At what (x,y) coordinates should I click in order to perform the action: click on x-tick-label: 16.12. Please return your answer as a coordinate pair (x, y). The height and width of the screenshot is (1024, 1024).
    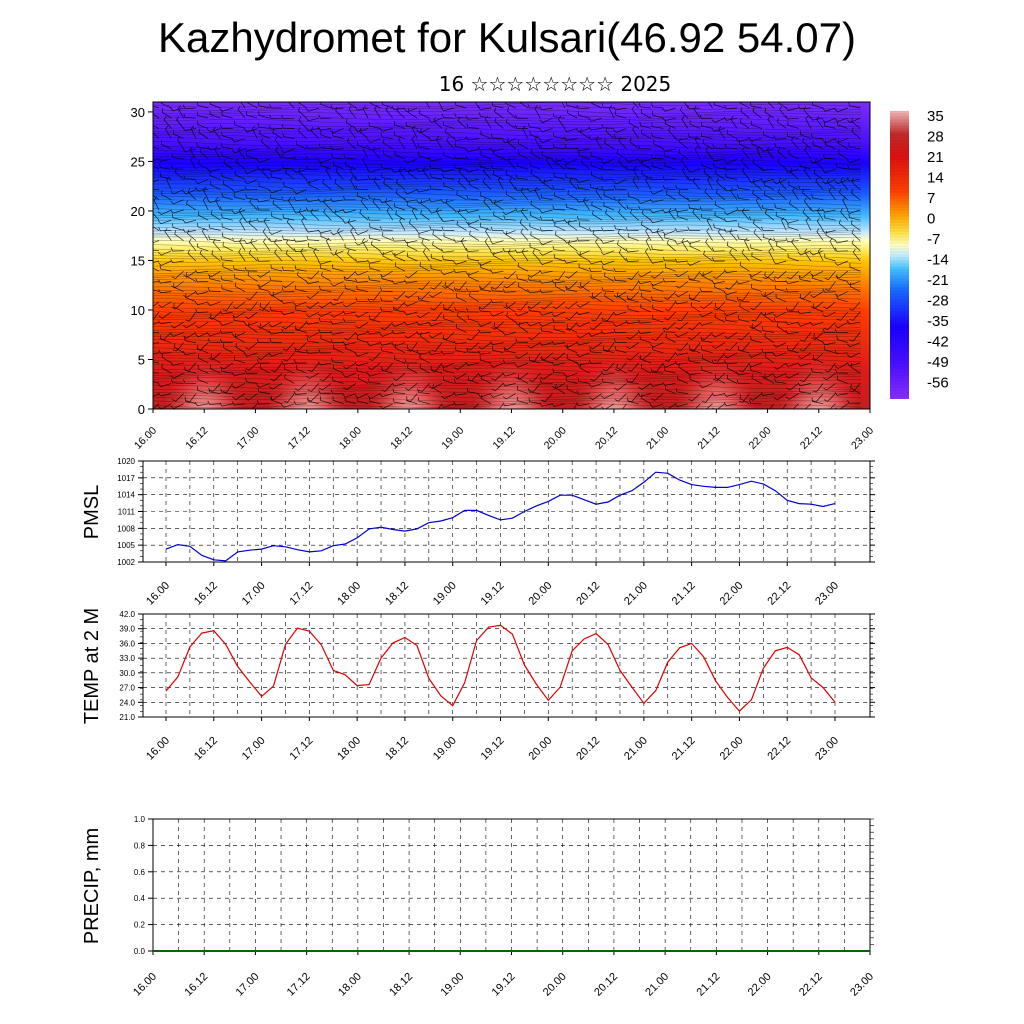
    Looking at the image, I should click on (196, 985).